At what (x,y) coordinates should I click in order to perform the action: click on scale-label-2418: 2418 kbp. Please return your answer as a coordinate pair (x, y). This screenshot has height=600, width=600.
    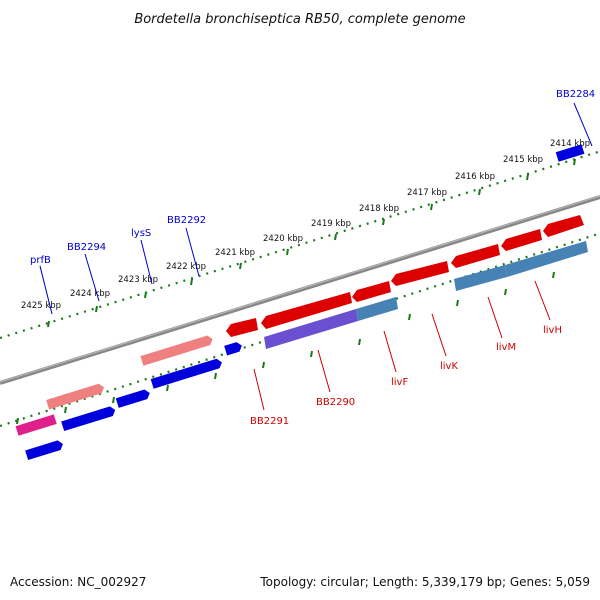
    Looking at the image, I should click on (379, 209).